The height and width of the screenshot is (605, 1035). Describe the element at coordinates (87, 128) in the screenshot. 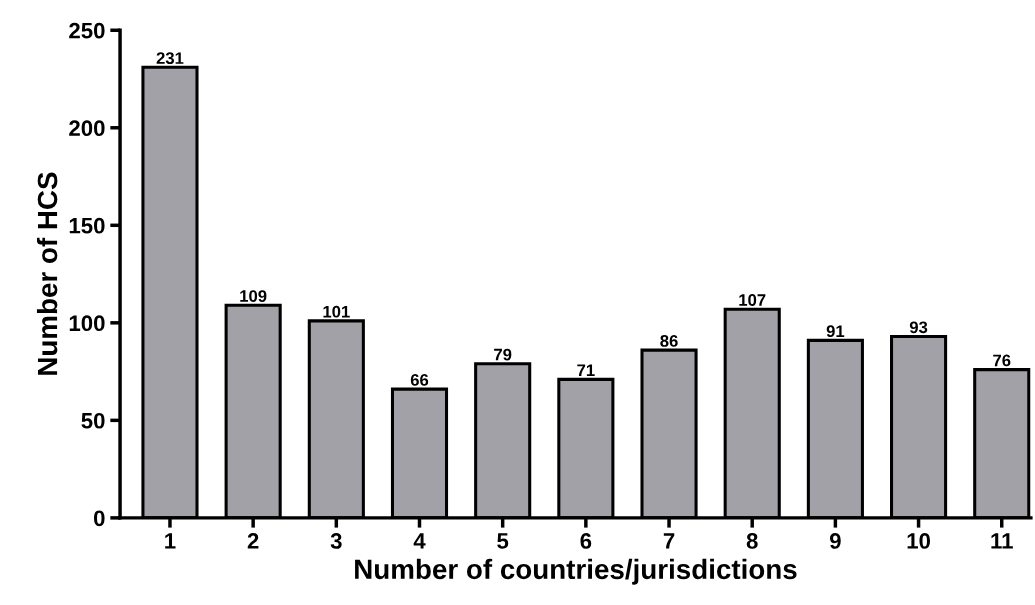

I see `y-tick-label: 200` at that location.